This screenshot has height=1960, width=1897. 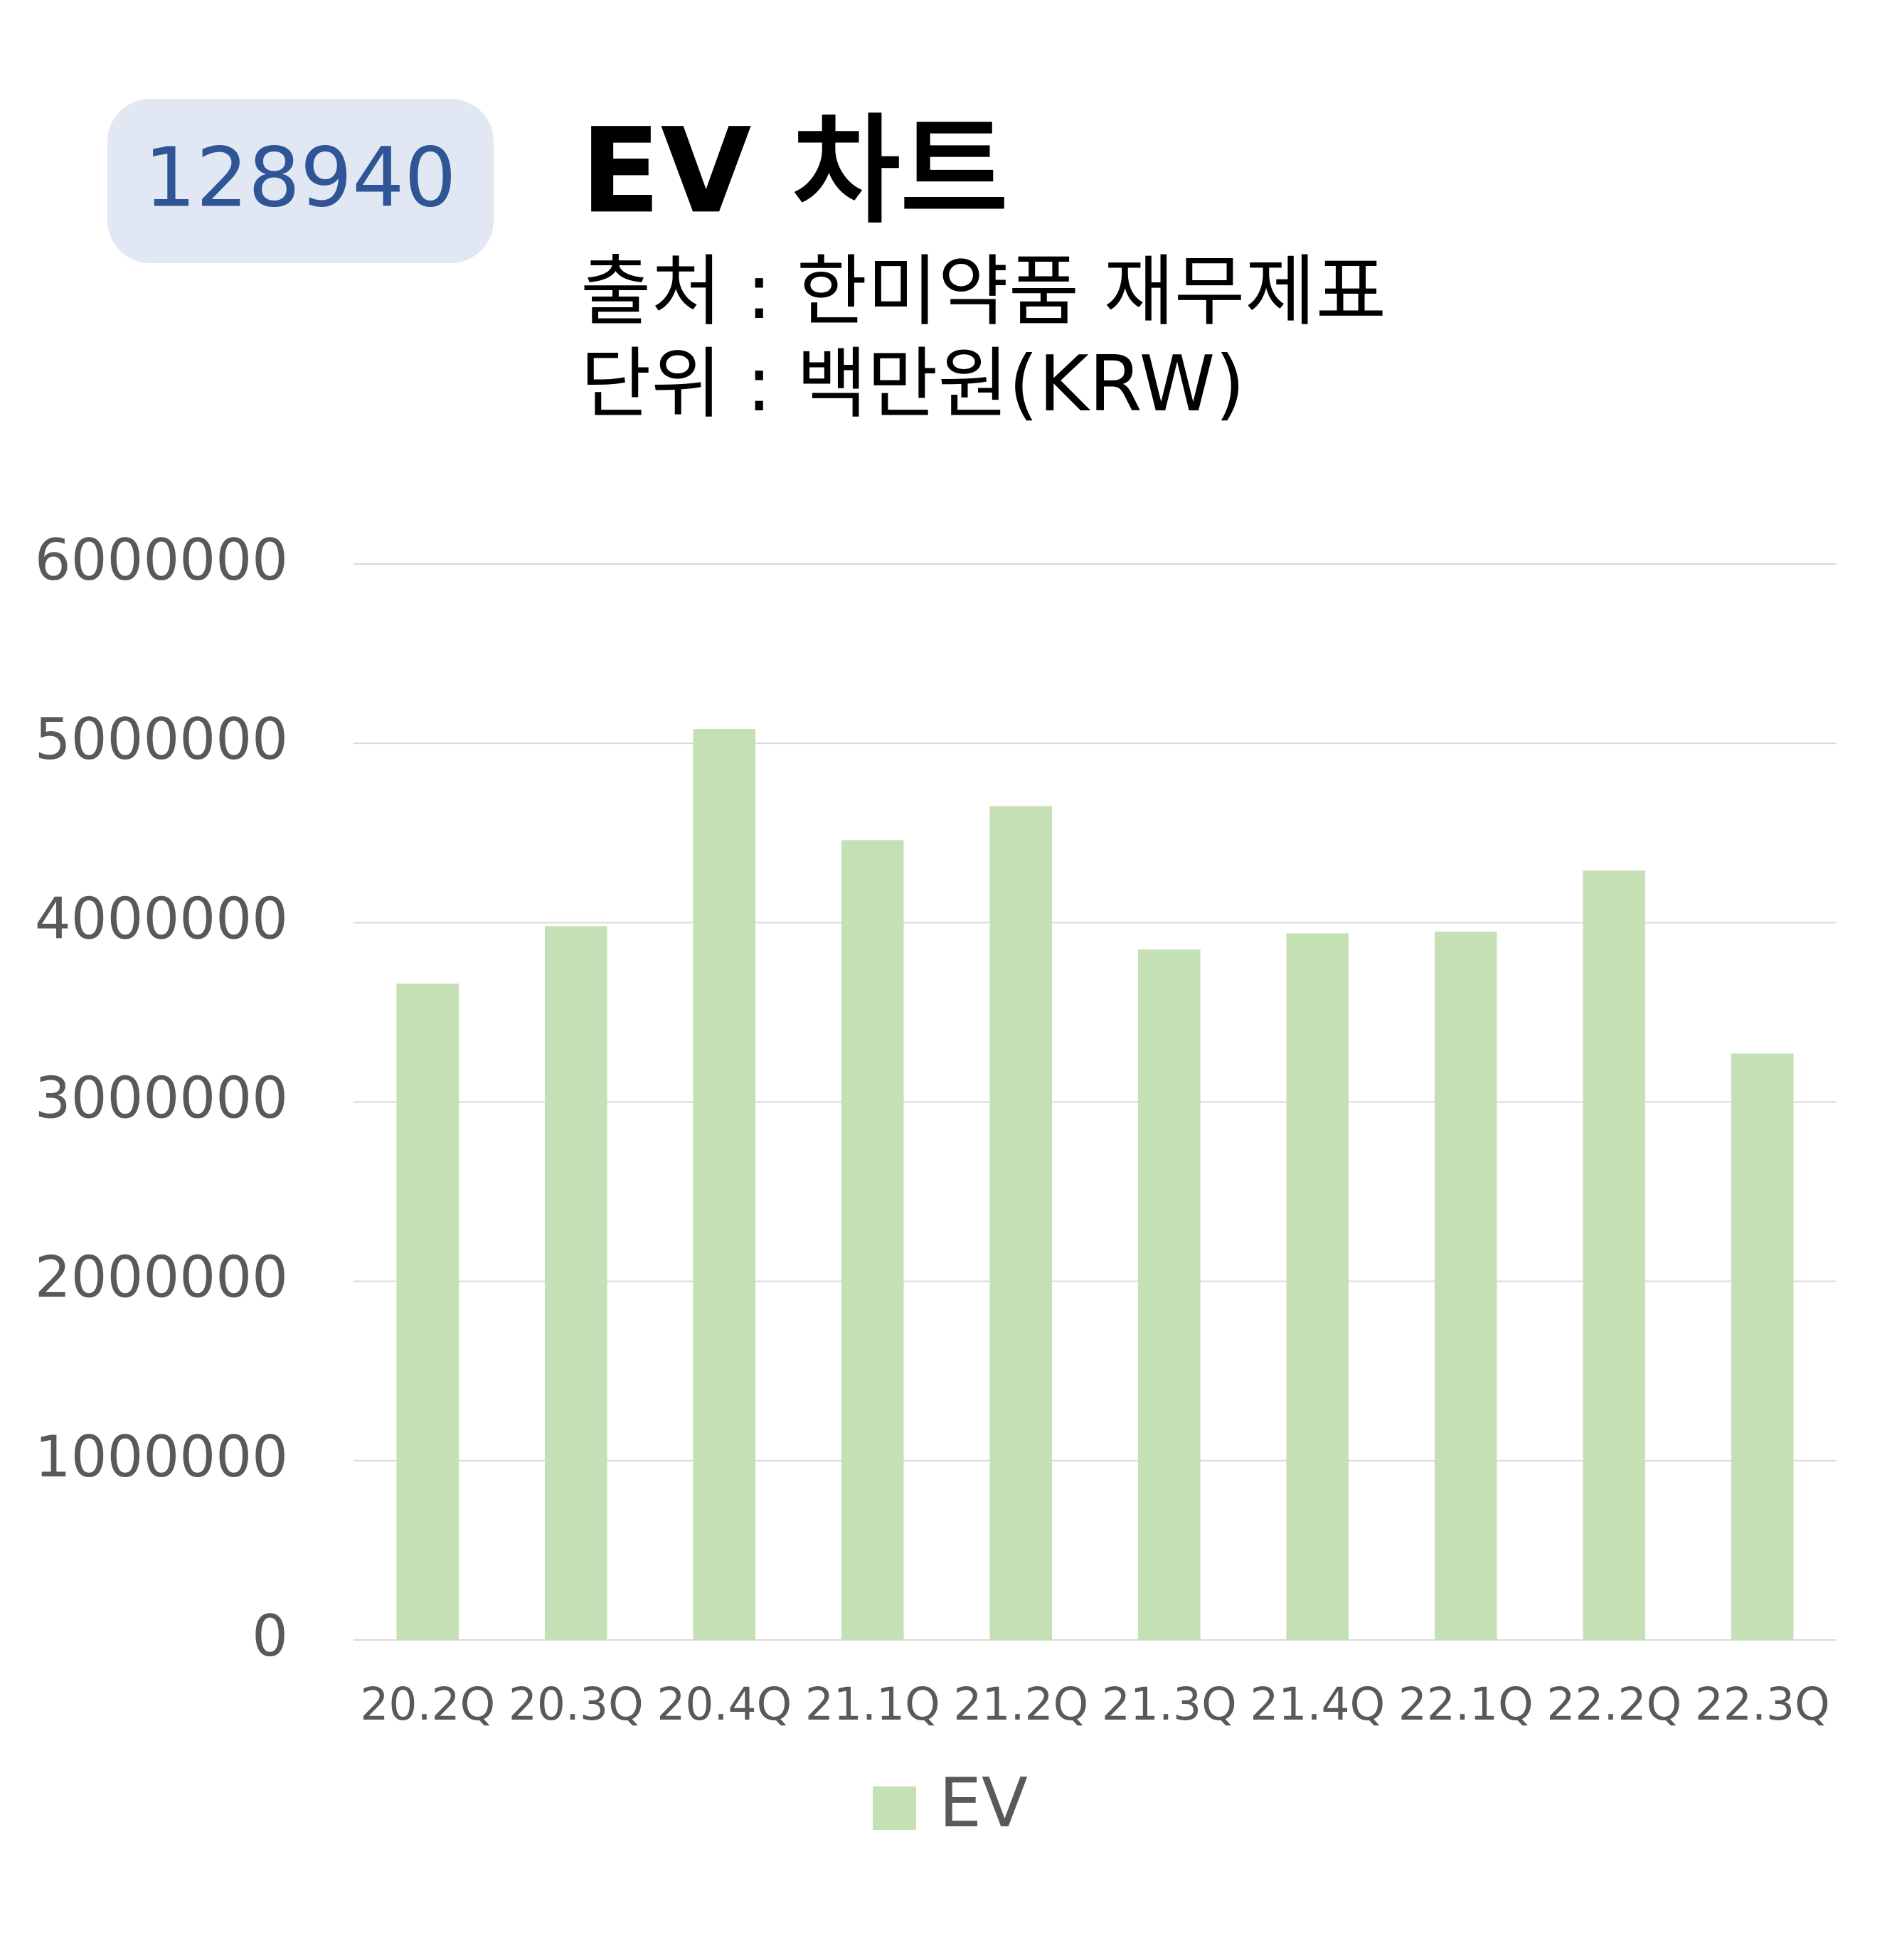 What do you see at coordinates (300, 178) in the screenshot?
I see `badge: 128940` at bounding box center [300, 178].